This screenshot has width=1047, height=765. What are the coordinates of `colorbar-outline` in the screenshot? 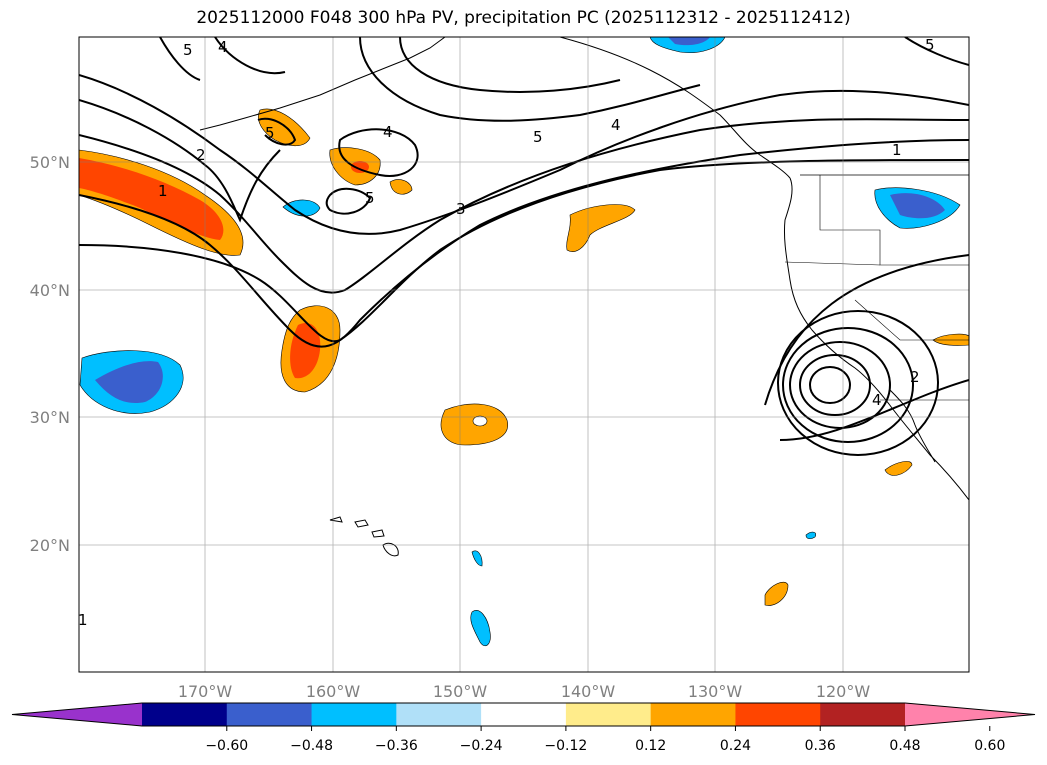 It's located at (523, 714).